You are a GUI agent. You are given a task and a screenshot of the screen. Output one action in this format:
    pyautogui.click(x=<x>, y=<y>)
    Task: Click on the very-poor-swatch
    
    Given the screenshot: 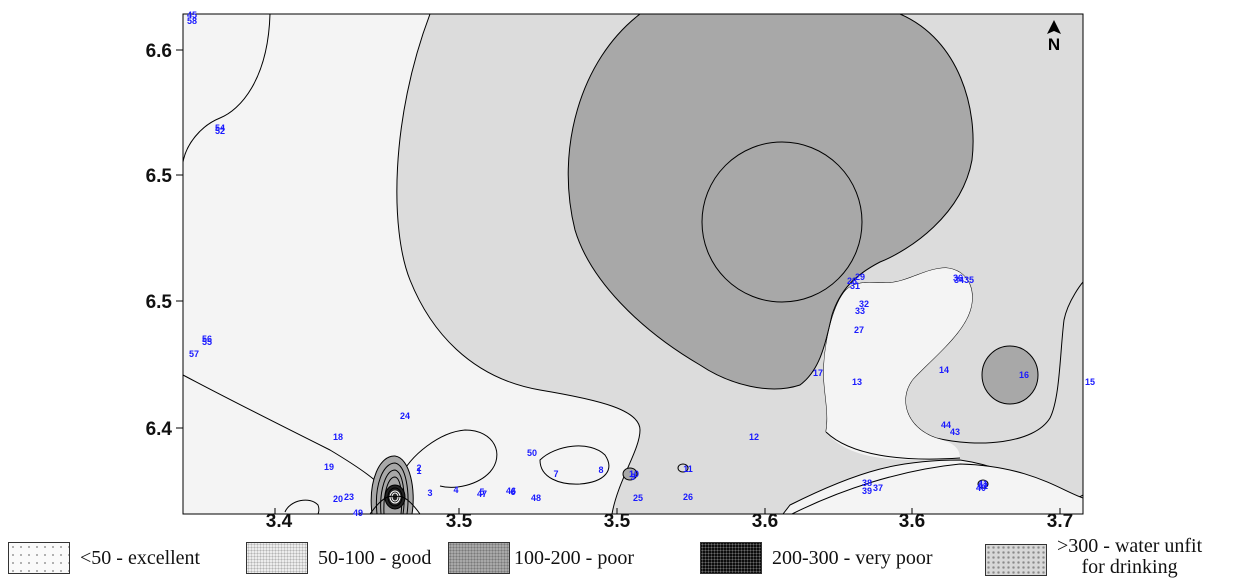 What is the action you would take?
    pyautogui.click(x=731, y=558)
    